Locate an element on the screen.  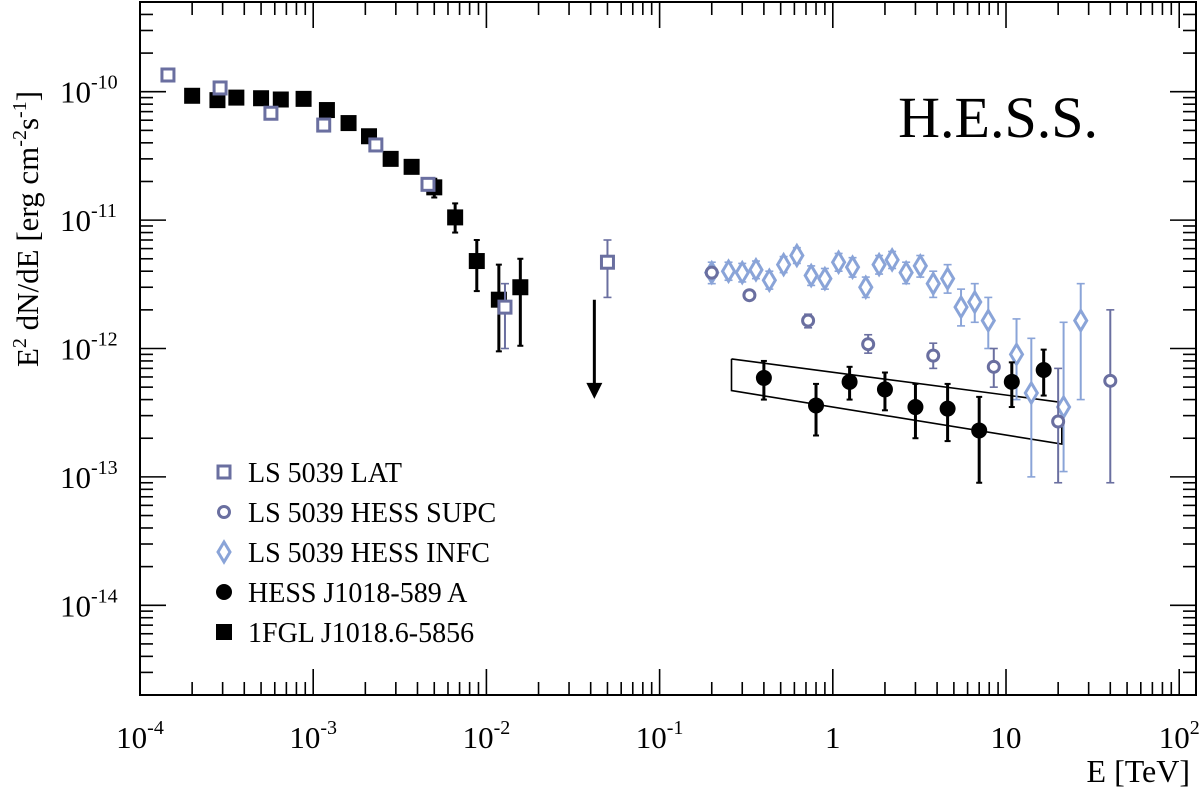
y-tick-label: 10-12 is located at coordinates (89, 348).